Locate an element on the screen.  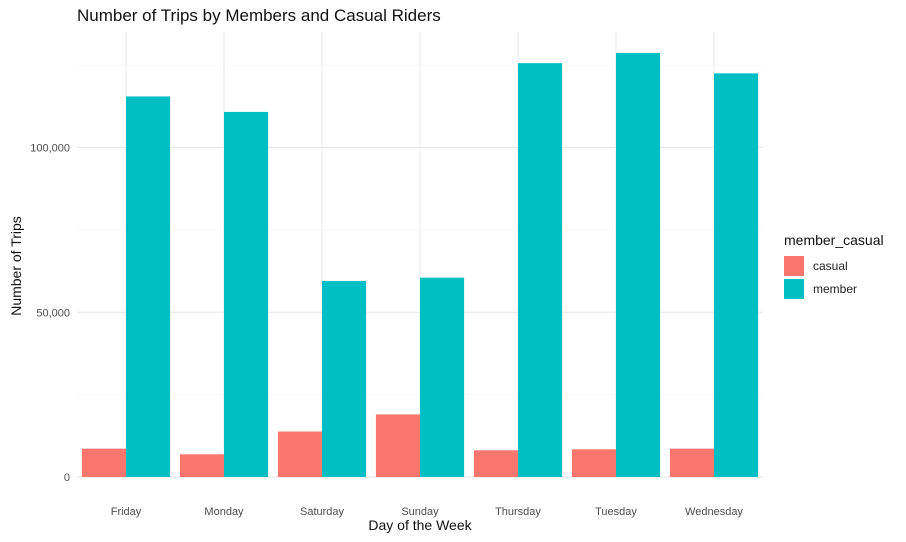
legend-item-member: member is located at coordinates (834, 288).